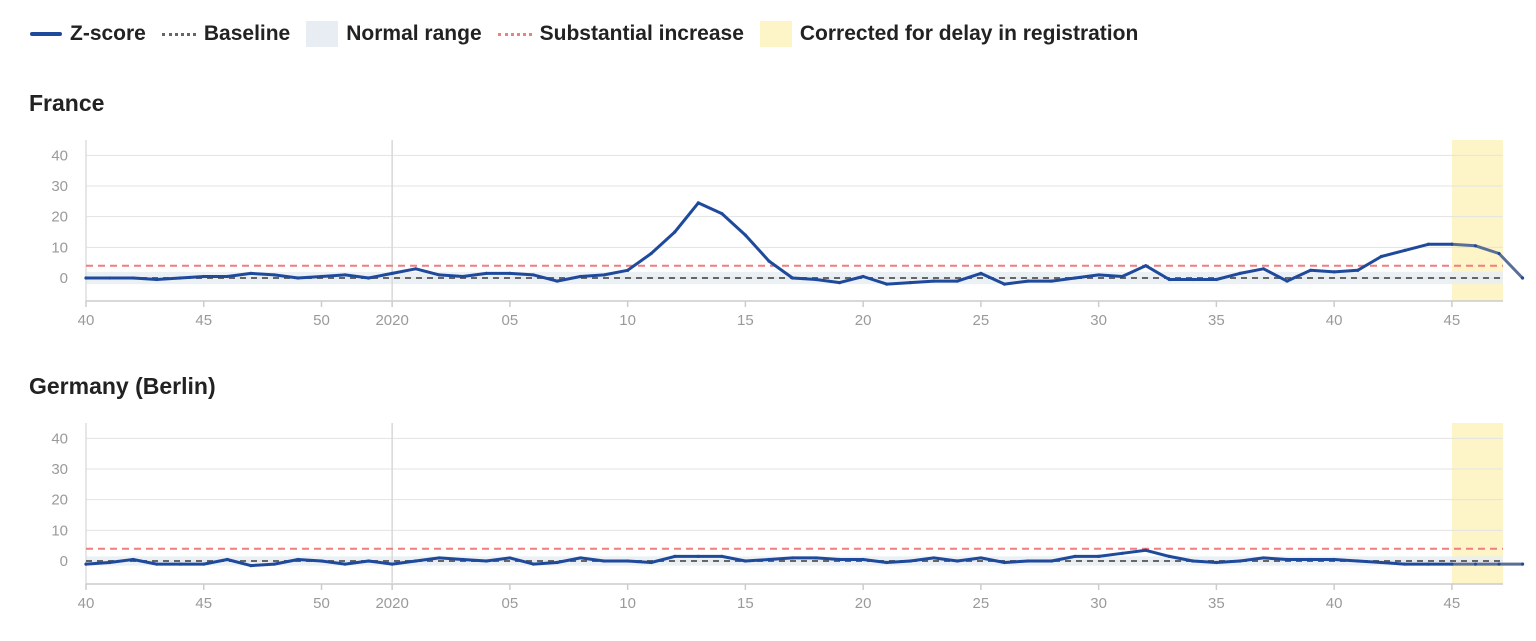  Describe the element at coordinates (969, 33) in the screenshot. I see `legend-label: Corrected for delay in registration` at that location.